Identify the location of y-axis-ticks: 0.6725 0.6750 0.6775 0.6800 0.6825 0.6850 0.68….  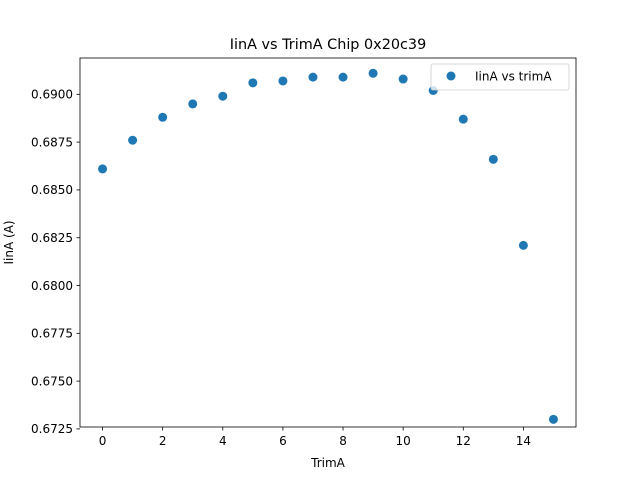
(55, 262).